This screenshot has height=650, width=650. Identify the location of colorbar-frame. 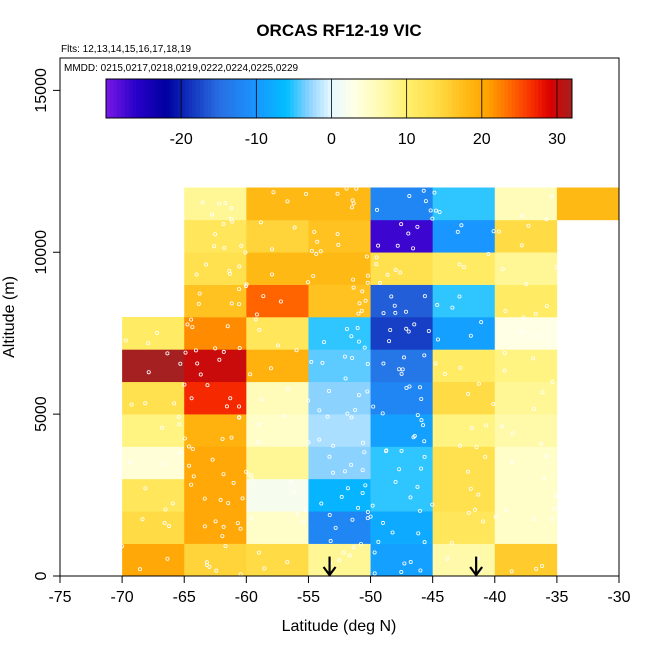
(339, 98).